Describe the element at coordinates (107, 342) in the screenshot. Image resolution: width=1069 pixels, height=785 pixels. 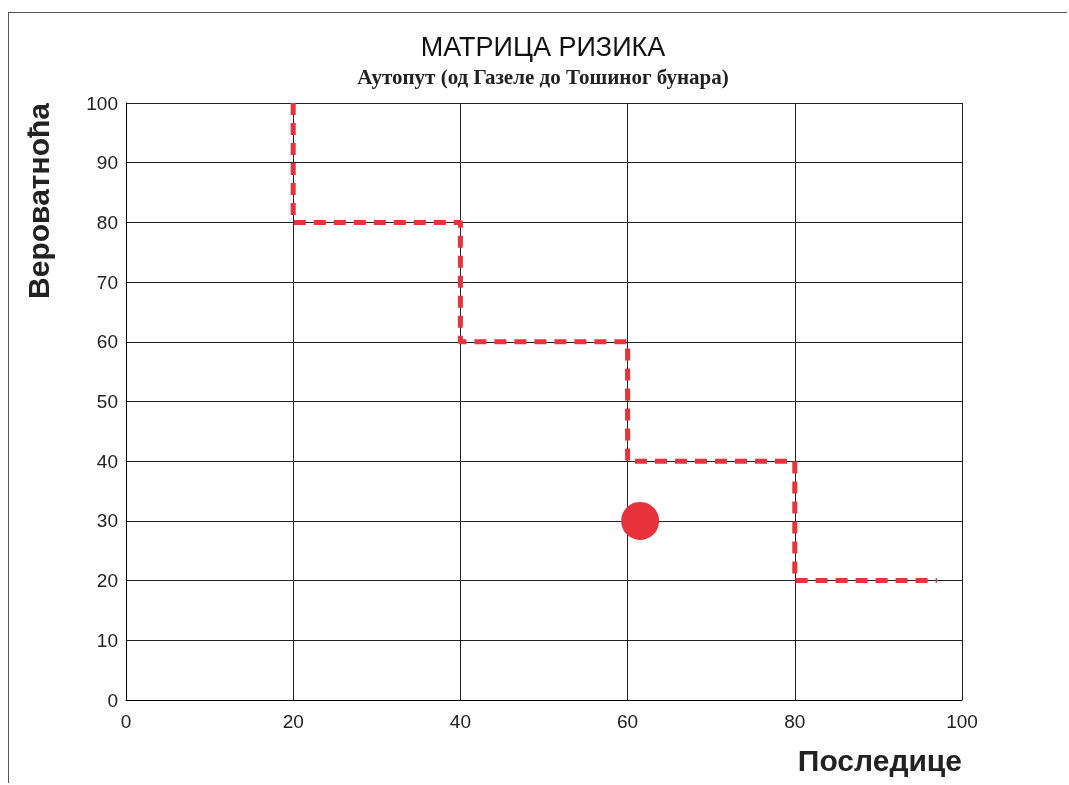
I see `y-tick-label: 60` at that location.